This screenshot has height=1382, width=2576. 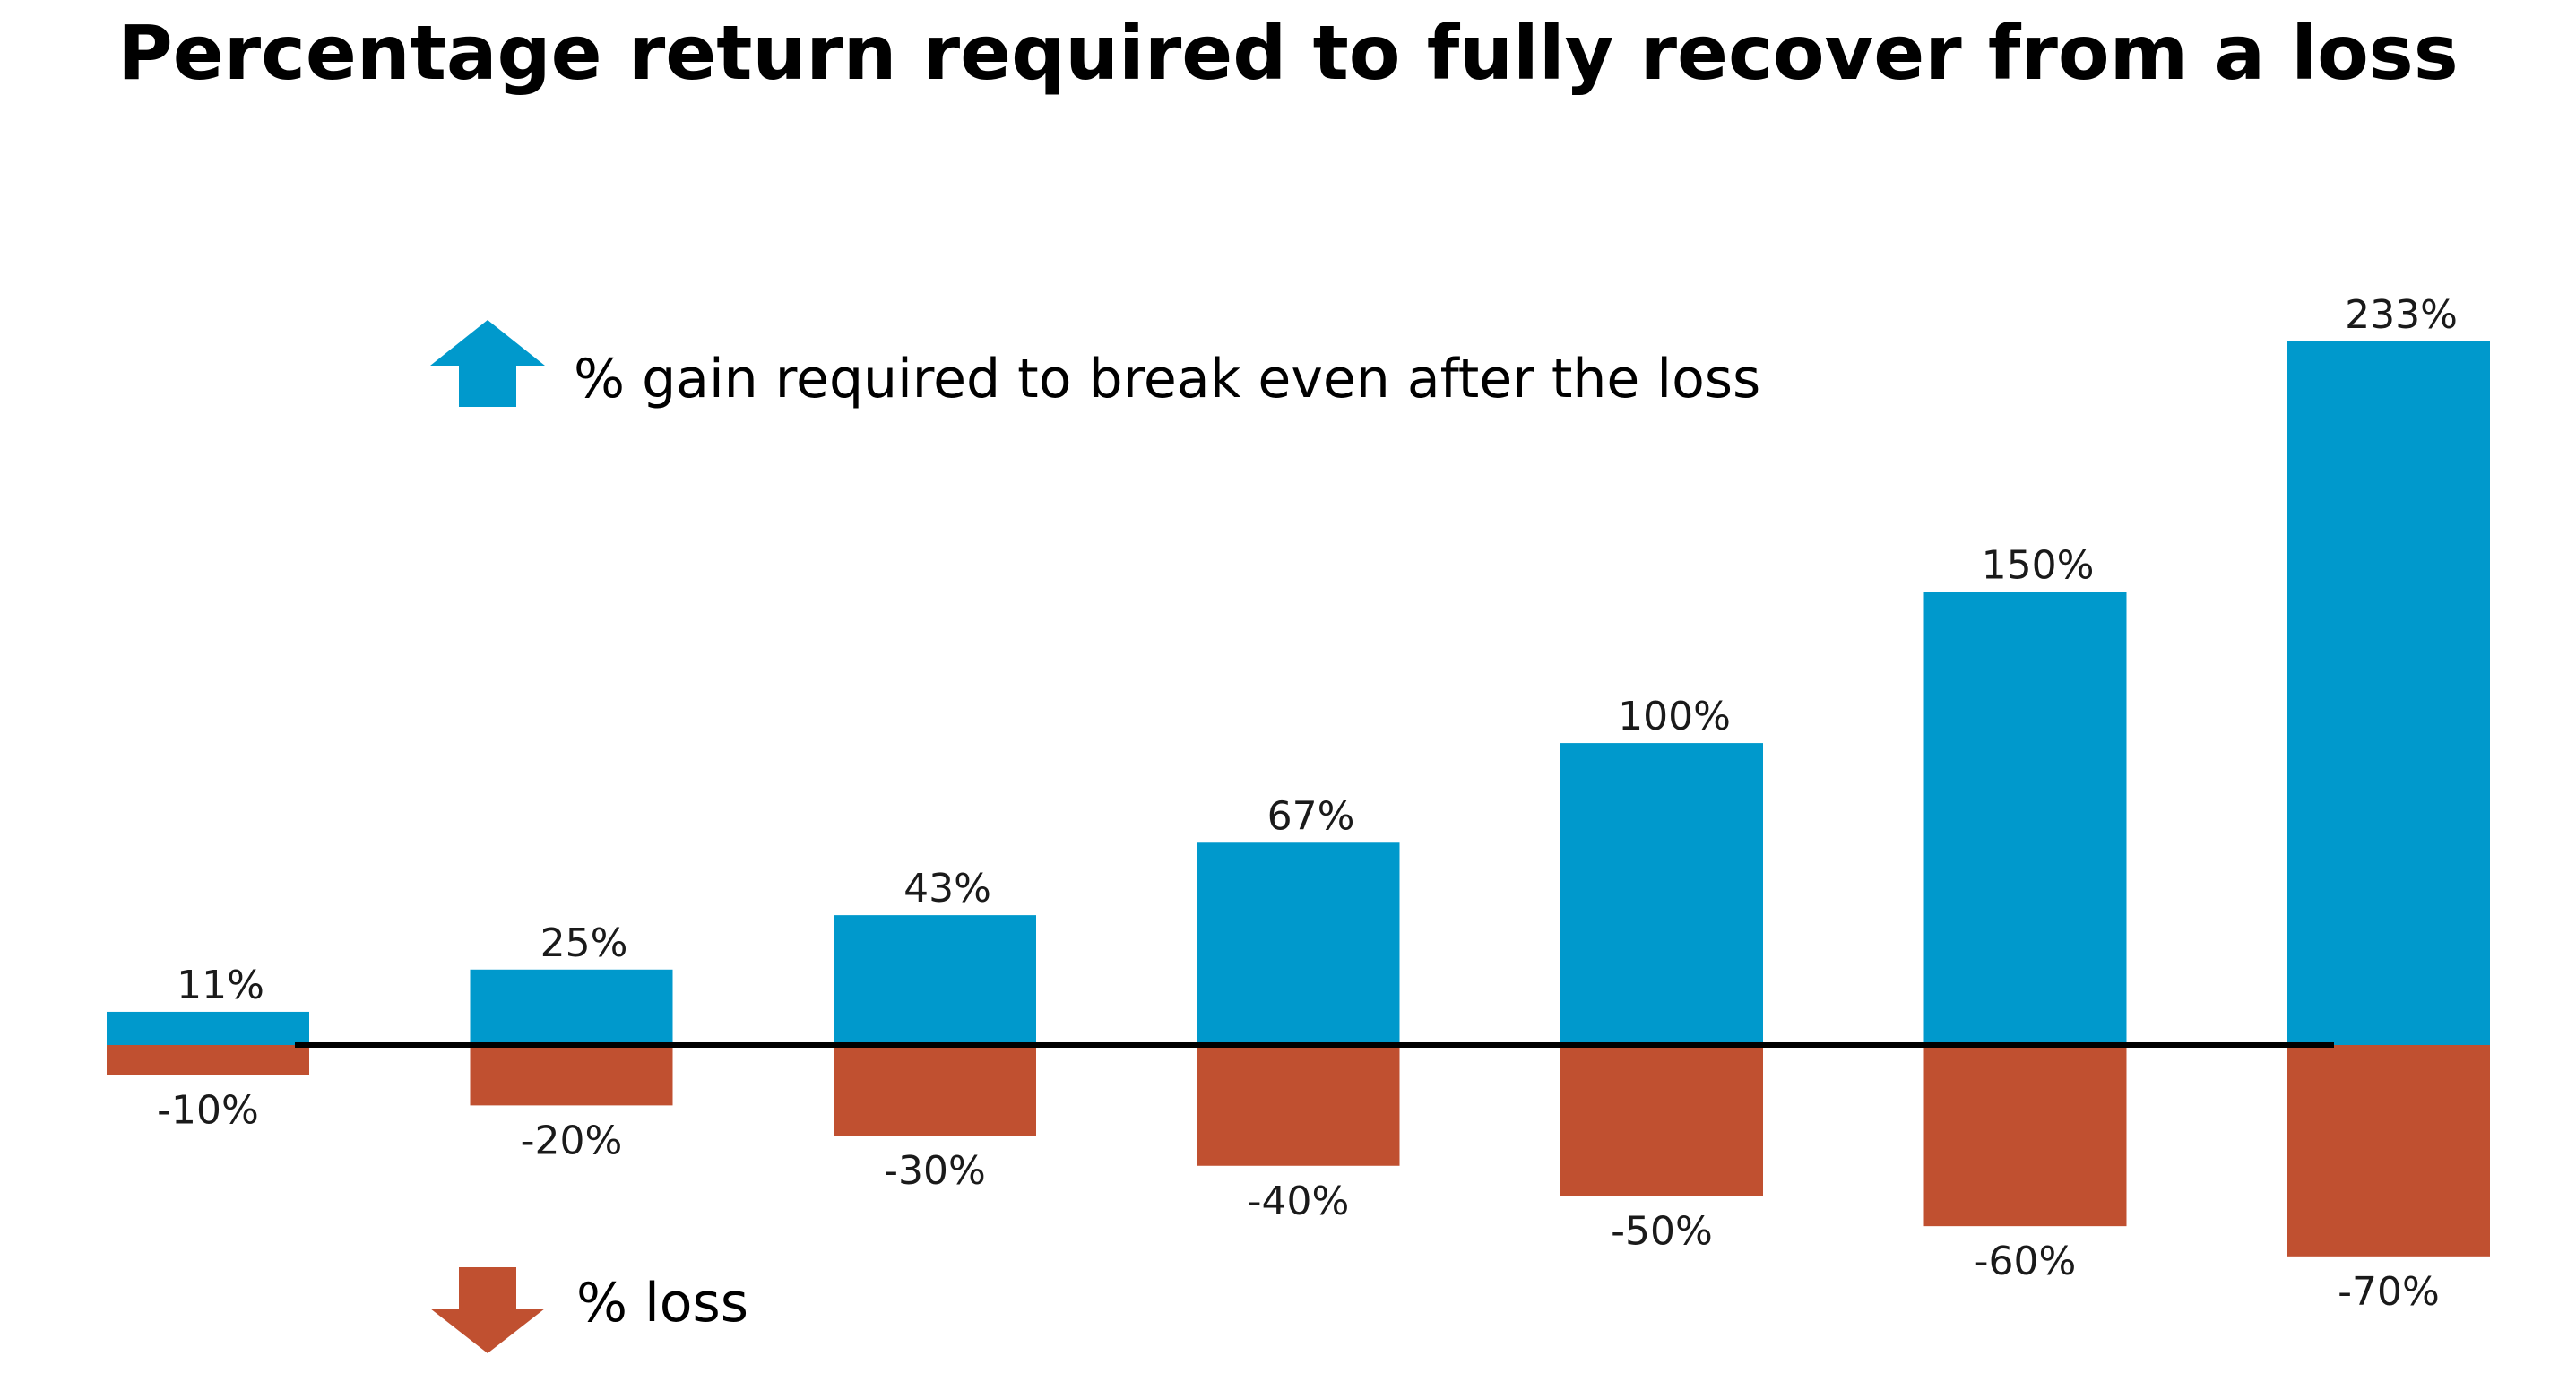 What do you see at coordinates (2401, 315) in the screenshot?
I see `gain-value-label: 233%` at bounding box center [2401, 315].